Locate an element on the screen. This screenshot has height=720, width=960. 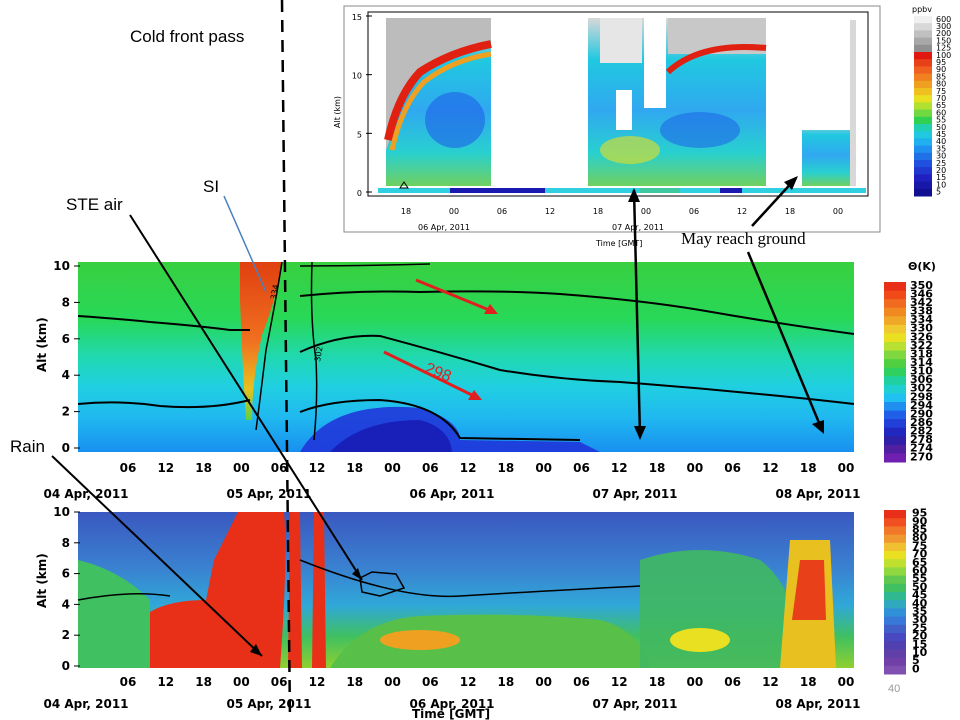
rh-colorbar-label: 0 is located at coordinates (916, 668).